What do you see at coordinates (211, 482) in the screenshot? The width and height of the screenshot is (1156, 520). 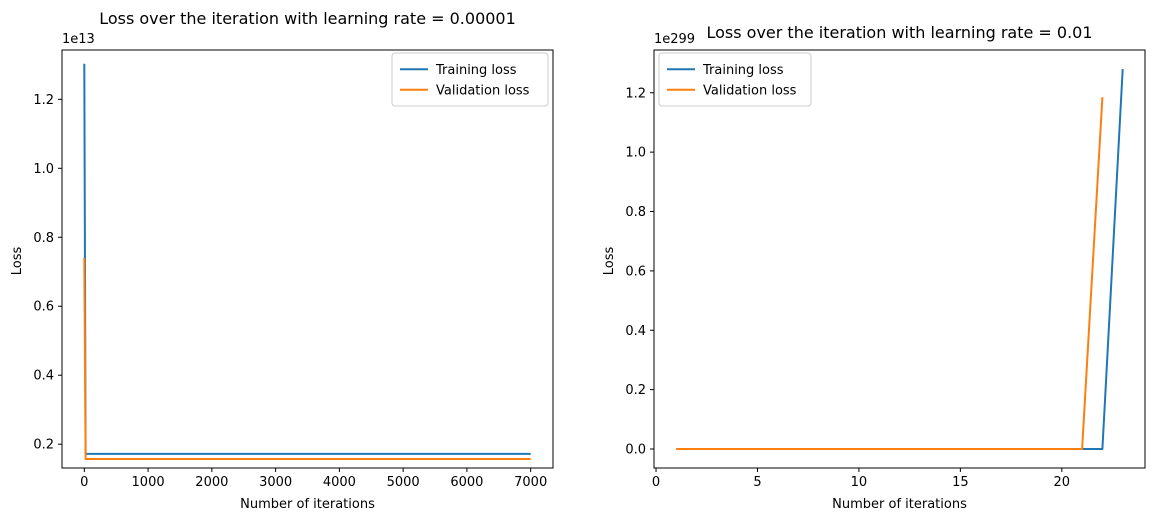 I see `x-tick-label: 2000` at bounding box center [211, 482].